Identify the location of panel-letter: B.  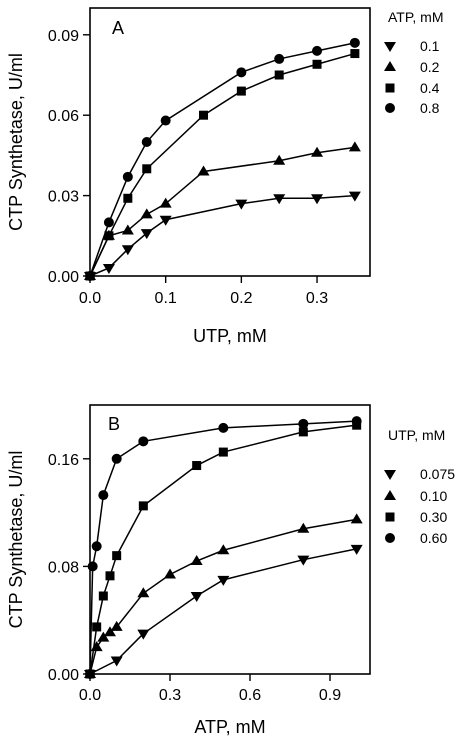
(114, 424).